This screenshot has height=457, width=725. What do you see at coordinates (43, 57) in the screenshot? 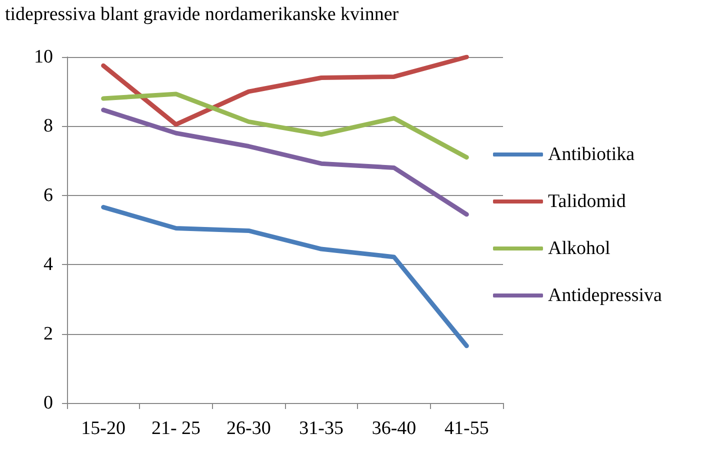
I see `y-tick-label: 10` at bounding box center [43, 57].